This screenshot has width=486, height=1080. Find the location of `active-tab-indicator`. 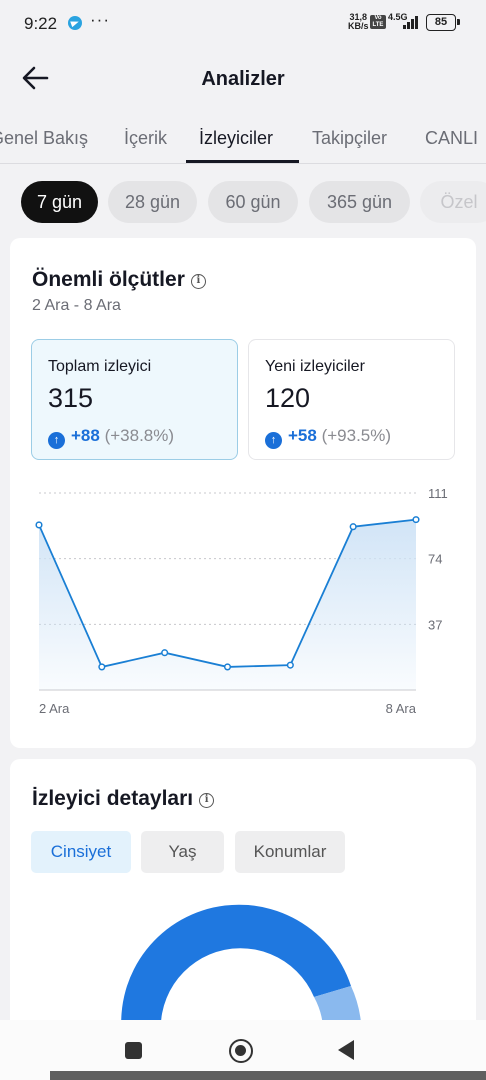

active-tab-indicator is located at coordinates (242, 161).